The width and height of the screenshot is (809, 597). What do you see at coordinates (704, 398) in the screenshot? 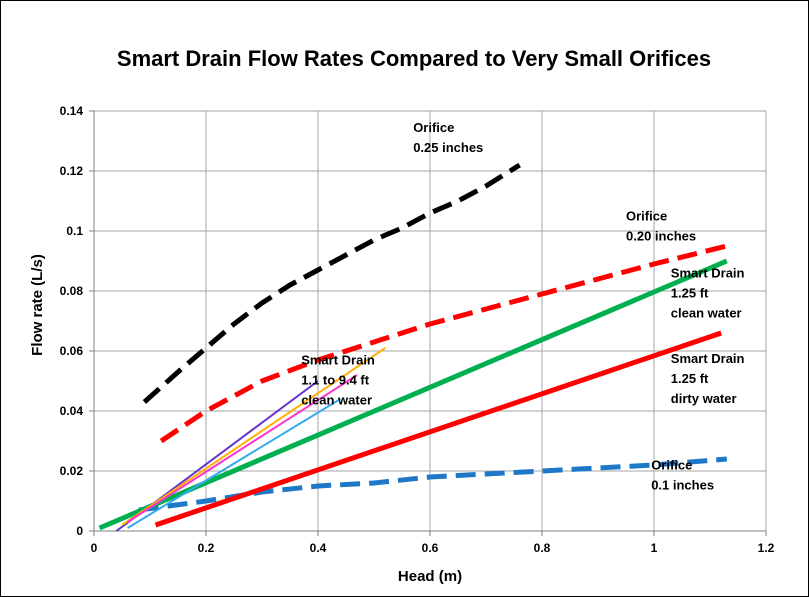
I see `annotation-line: dirty water` at bounding box center [704, 398].